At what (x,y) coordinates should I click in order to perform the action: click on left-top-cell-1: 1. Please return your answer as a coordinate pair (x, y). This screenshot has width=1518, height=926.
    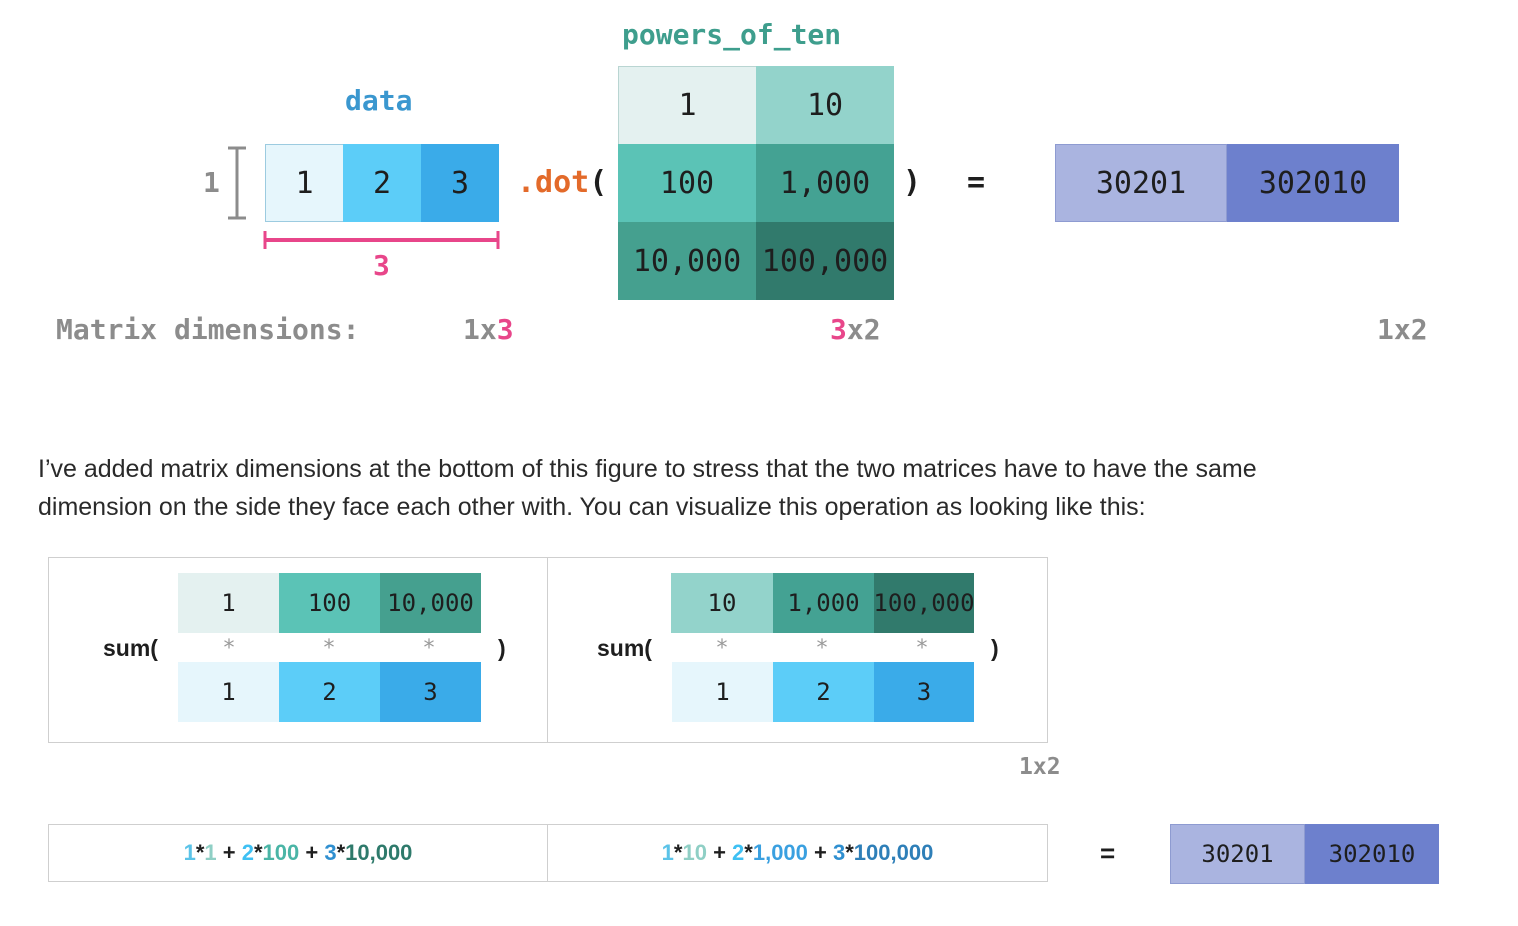
    Looking at the image, I should click on (228, 603).